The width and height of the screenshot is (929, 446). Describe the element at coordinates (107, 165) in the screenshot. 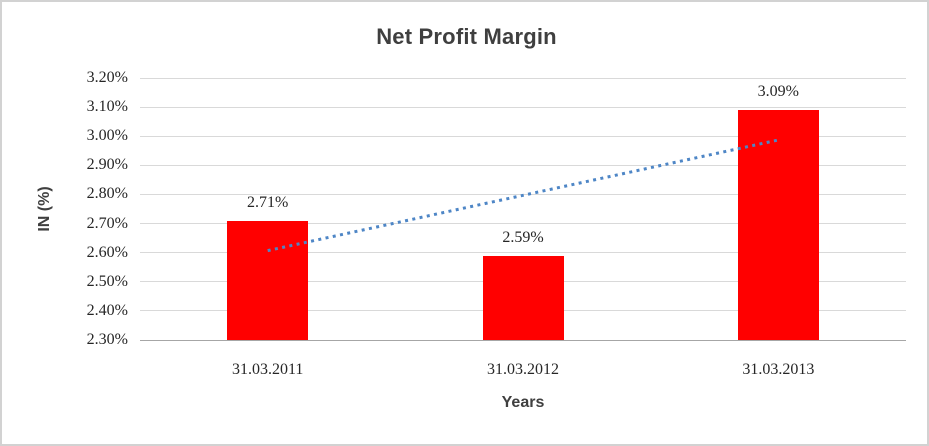

I see `y-tick-label: 2.90%` at that location.